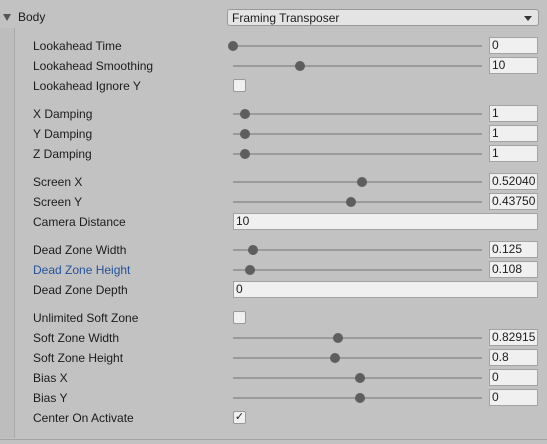  I want to click on foldout-arrow-icon, so click(7, 17).